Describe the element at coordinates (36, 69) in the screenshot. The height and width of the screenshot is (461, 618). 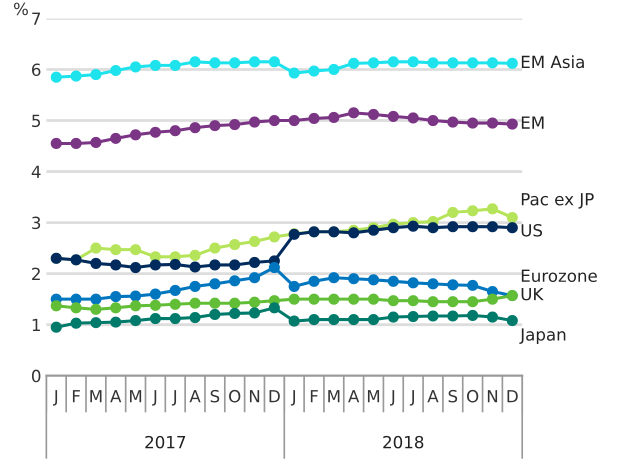
I see `y-tick-label: 6` at that location.